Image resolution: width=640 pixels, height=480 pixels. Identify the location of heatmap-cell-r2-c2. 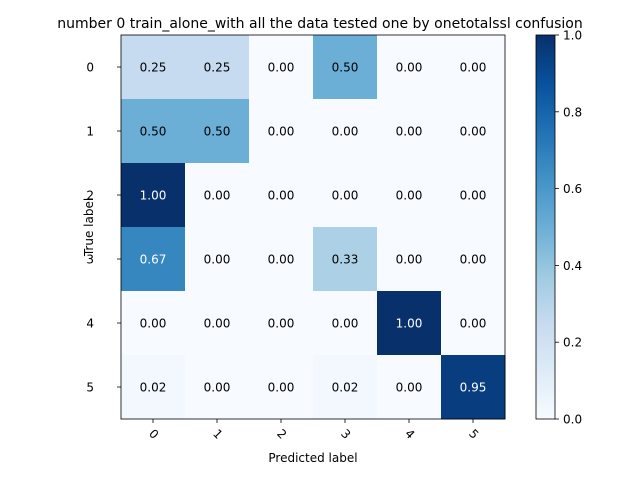
(281, 195).